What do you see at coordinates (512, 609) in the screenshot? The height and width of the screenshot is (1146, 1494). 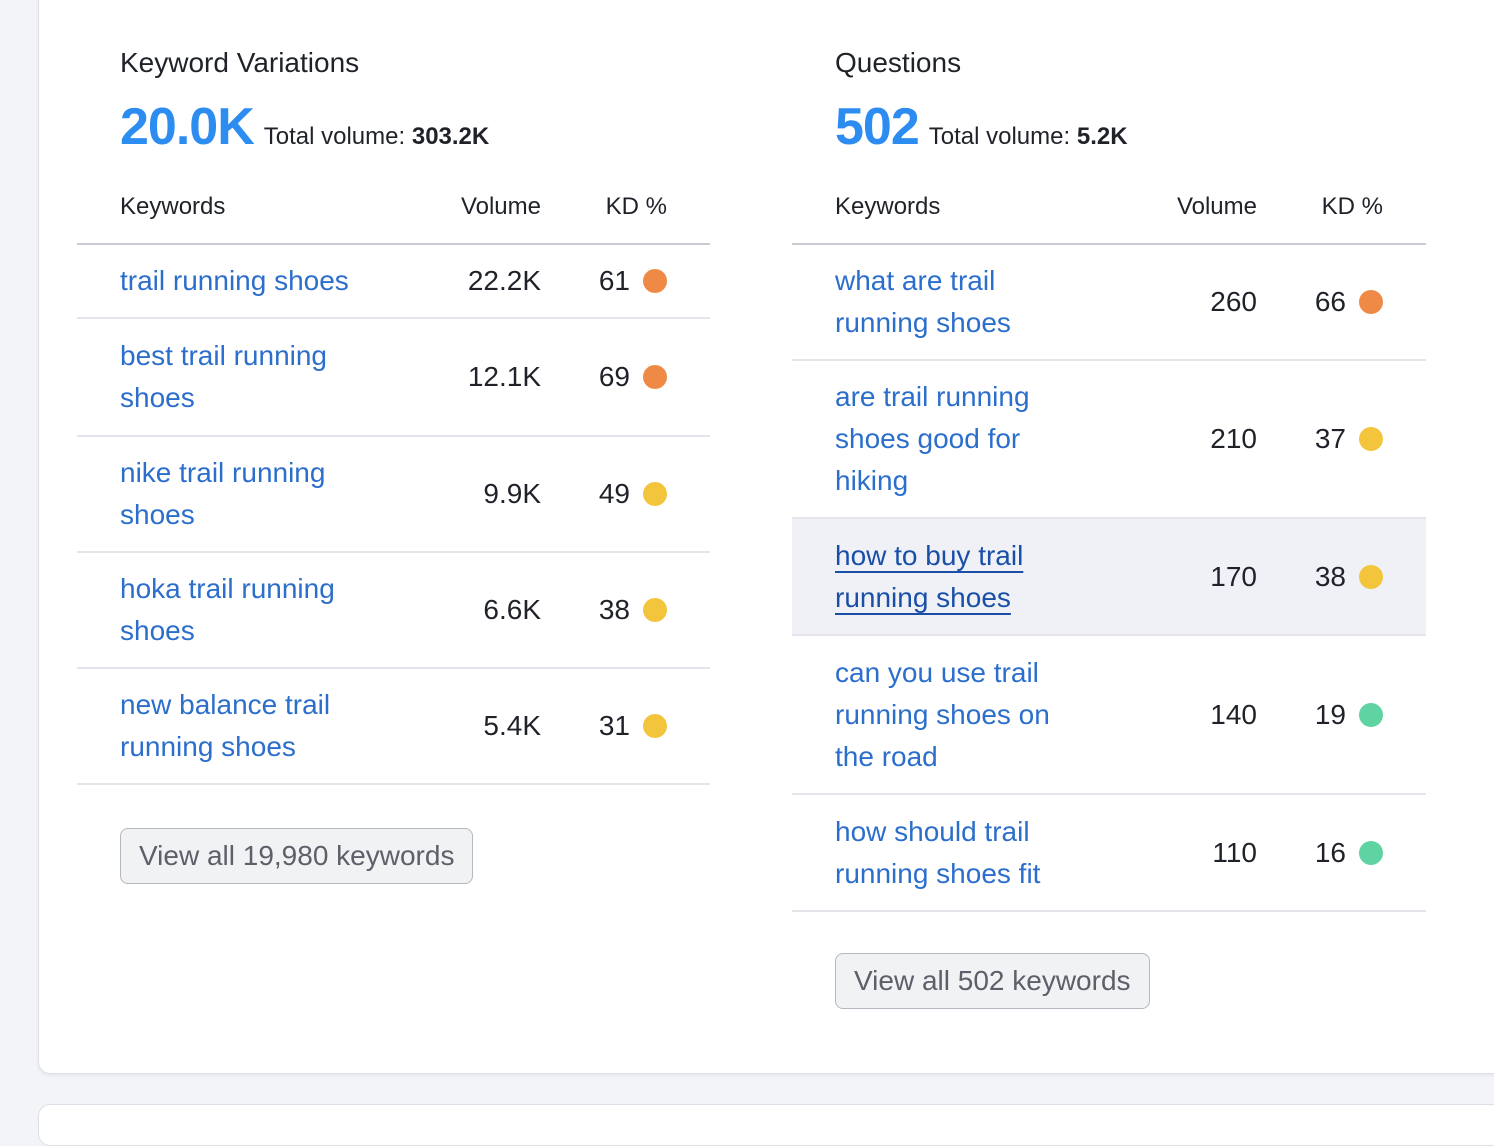 I see `volume-value: 6.6K` at bounding box center [512, 609].